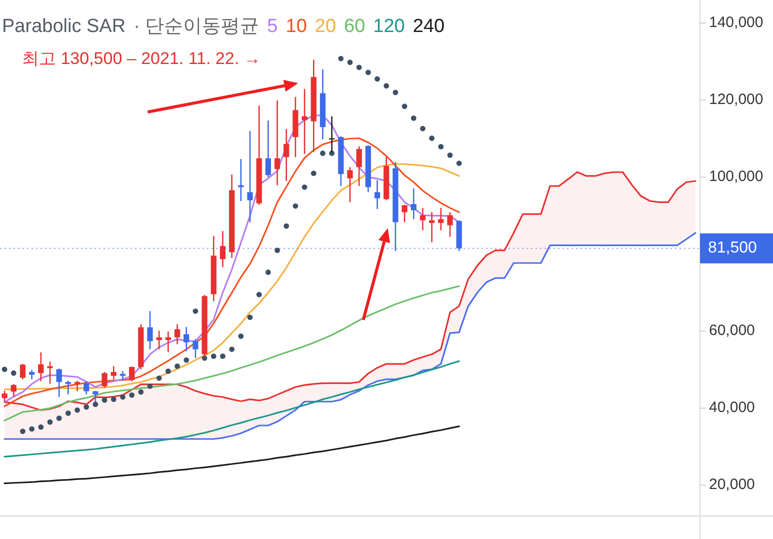  I want to click on y-tick-label: 40,000, so click(732, 407).